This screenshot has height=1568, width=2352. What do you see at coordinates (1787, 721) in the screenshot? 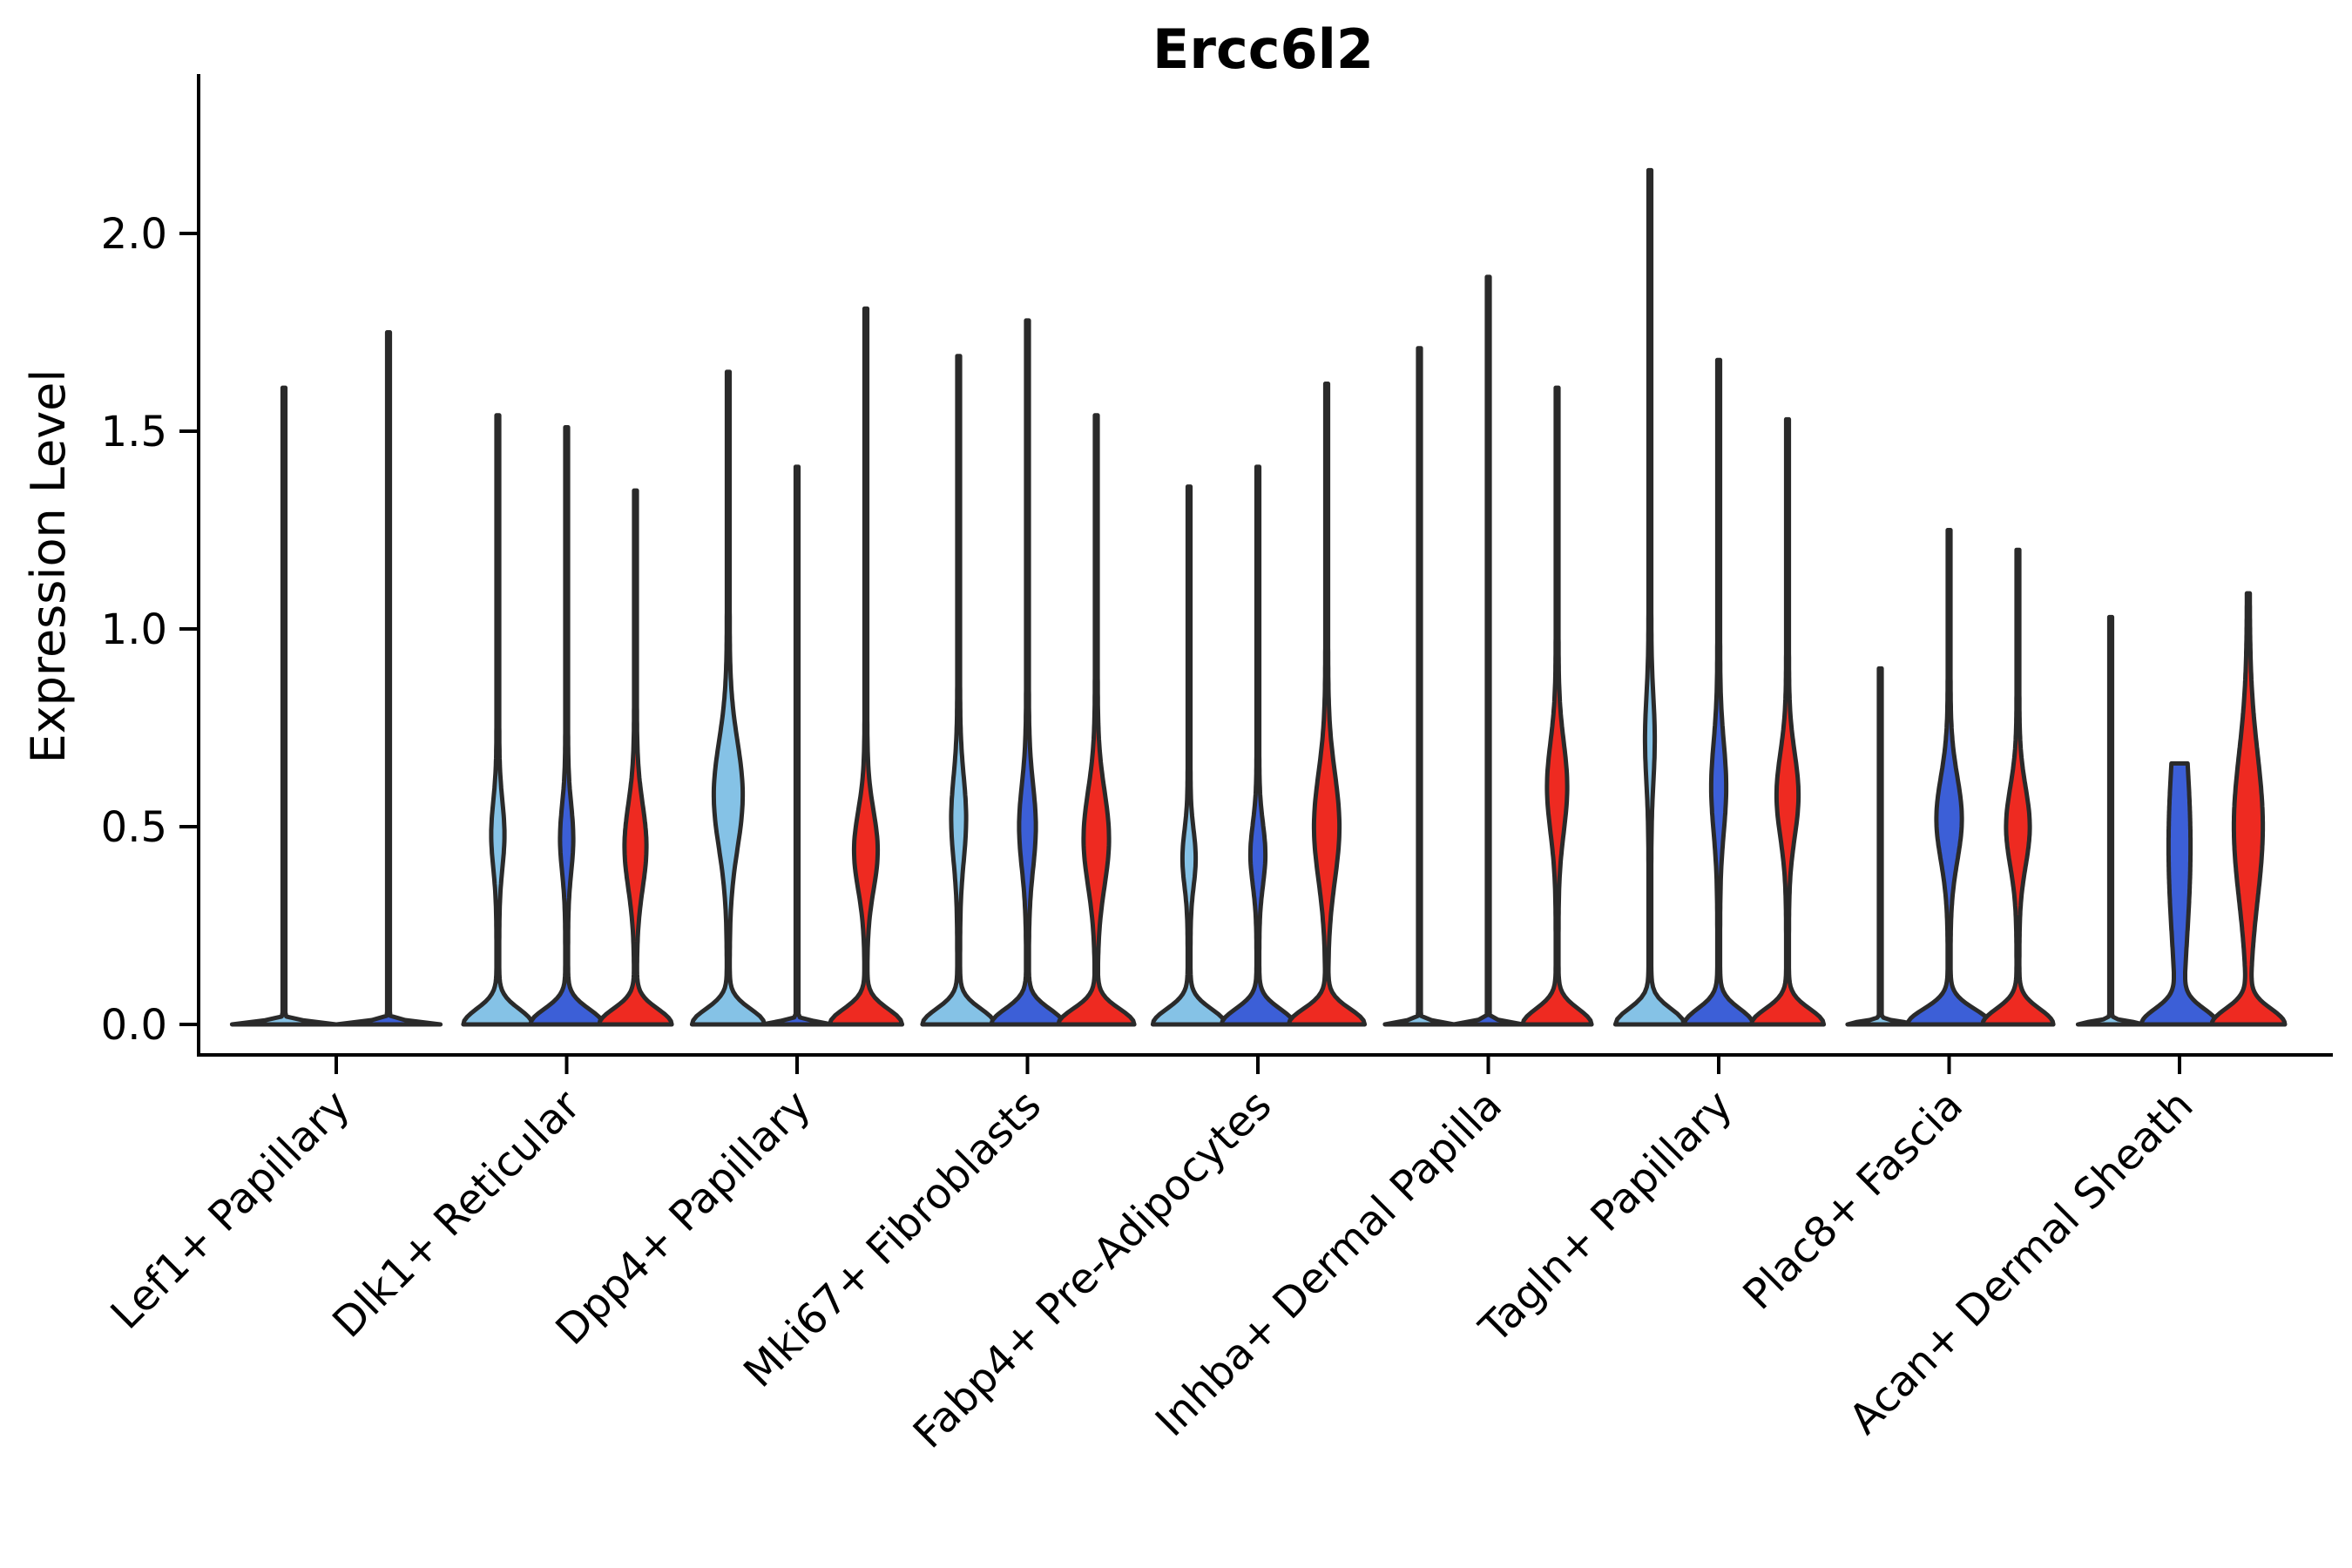
I see `violin-tagln-red` at bounding box center [1787, 721].